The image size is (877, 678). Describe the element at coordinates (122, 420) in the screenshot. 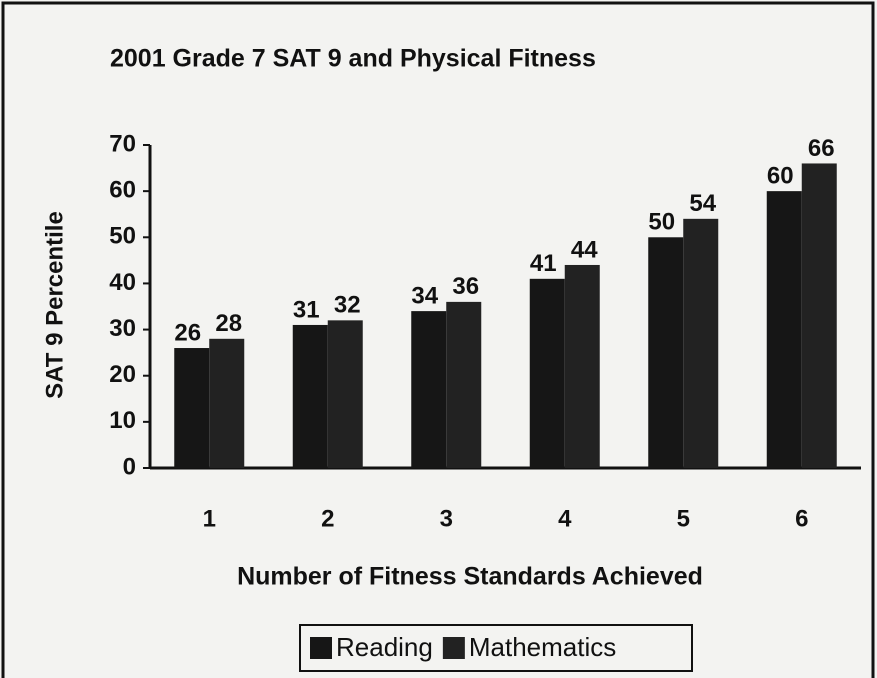

I see `y-tick-label: 10` at that location.